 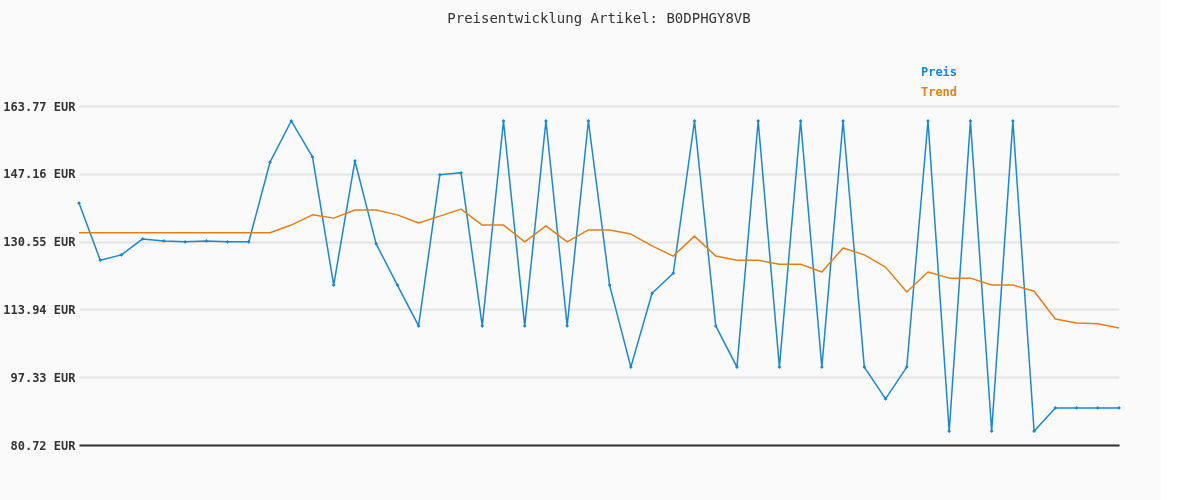 I want to click on y-tick-label: 97.33 EUR, so click(x=43, y=377).